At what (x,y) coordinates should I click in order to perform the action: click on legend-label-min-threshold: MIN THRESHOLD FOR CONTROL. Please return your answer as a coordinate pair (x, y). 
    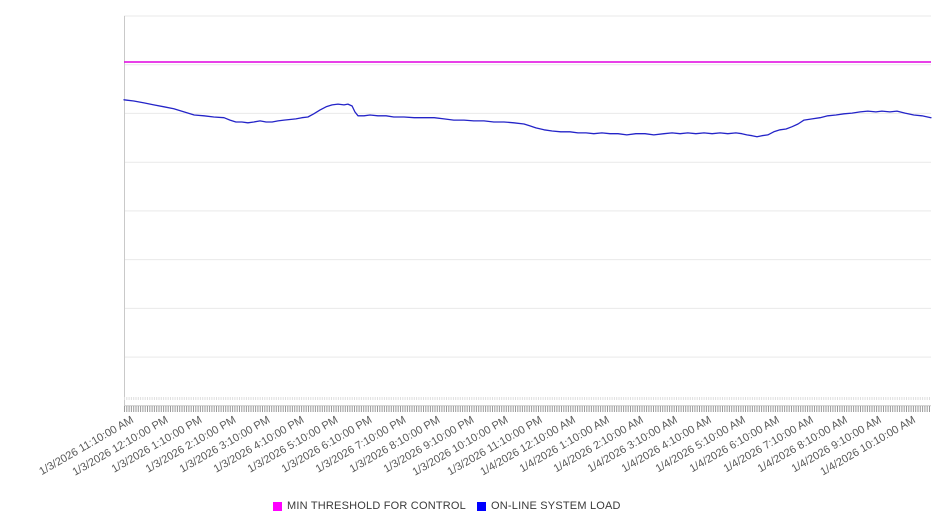
    Looking at the image, I should click on (376, 506).